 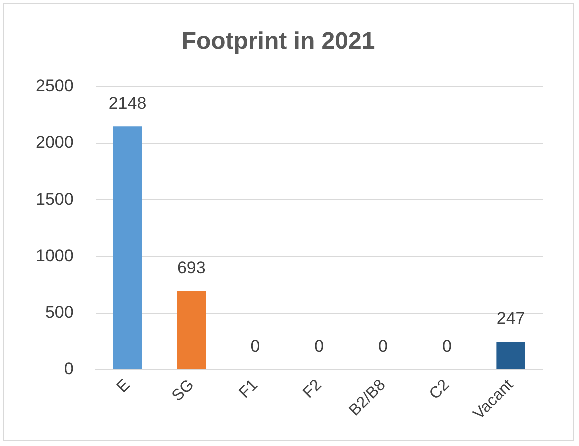 What do you see at coordinates (183, 391) in the screenshot?
I see `x-tick-label: SG` at bounding box center [183, 391].